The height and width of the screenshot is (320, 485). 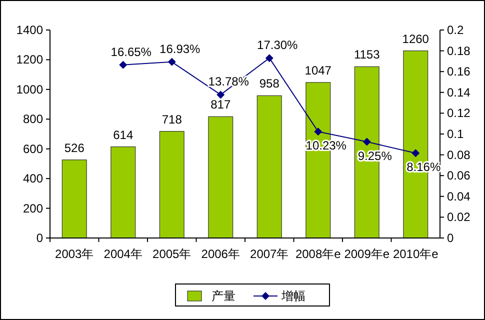 What do you see at coordinates (415, 254) in the screenshot?
I see `x-tick-label: 2010年e` at bounding box center [415, 254].